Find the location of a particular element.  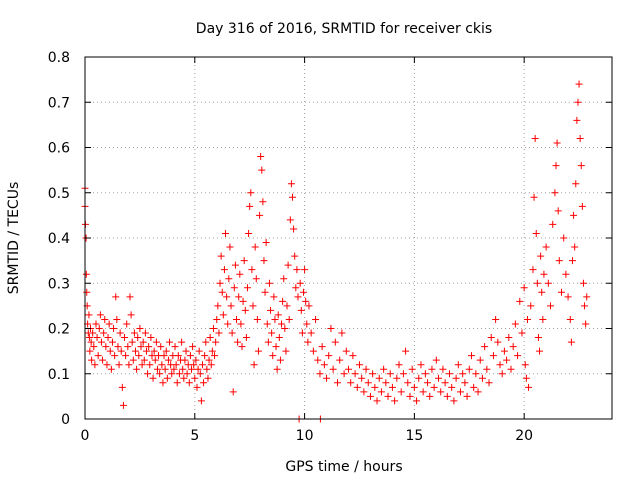

y-tick-label: 0.8 is located at coordinates (59, 58).